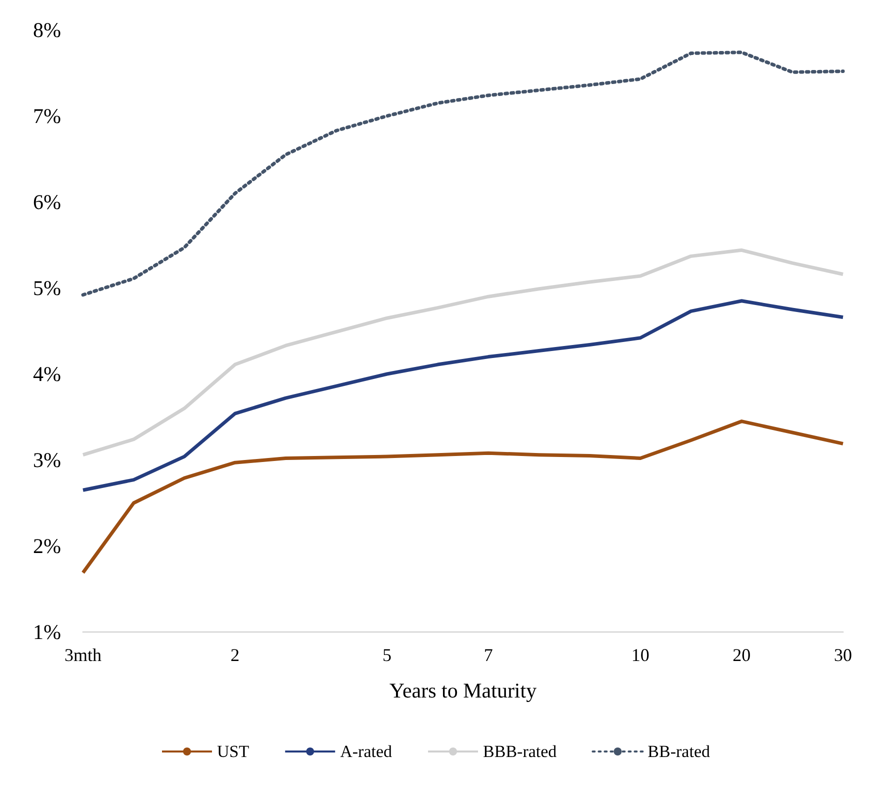 The image size is (871, 785). I want to click on legend-label: A-rated, so click(366, 751).